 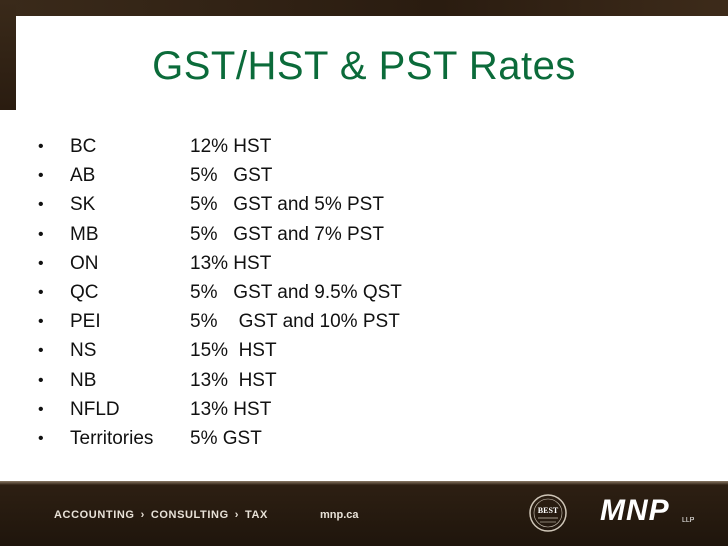 I want to click on list-item: • PEI 5% GST and 10% PST, so click(x=220, y=321).